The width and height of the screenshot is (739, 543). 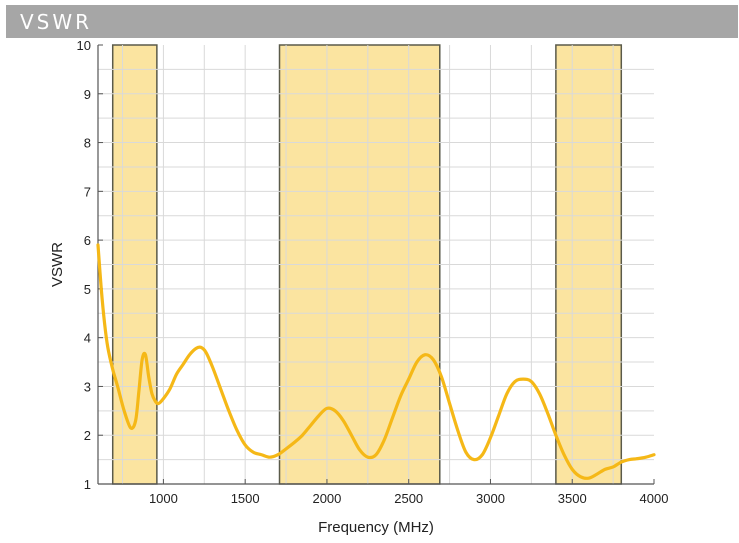 What do you see at coordinates (56, 22) in the screenshot?
I see `header-title: VSWR` at bounding box center [56, 22].